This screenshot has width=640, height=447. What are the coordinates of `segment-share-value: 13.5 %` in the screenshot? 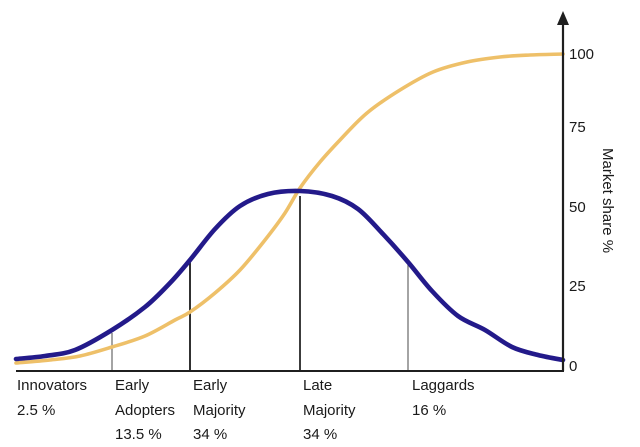 It's located at (138, 434).